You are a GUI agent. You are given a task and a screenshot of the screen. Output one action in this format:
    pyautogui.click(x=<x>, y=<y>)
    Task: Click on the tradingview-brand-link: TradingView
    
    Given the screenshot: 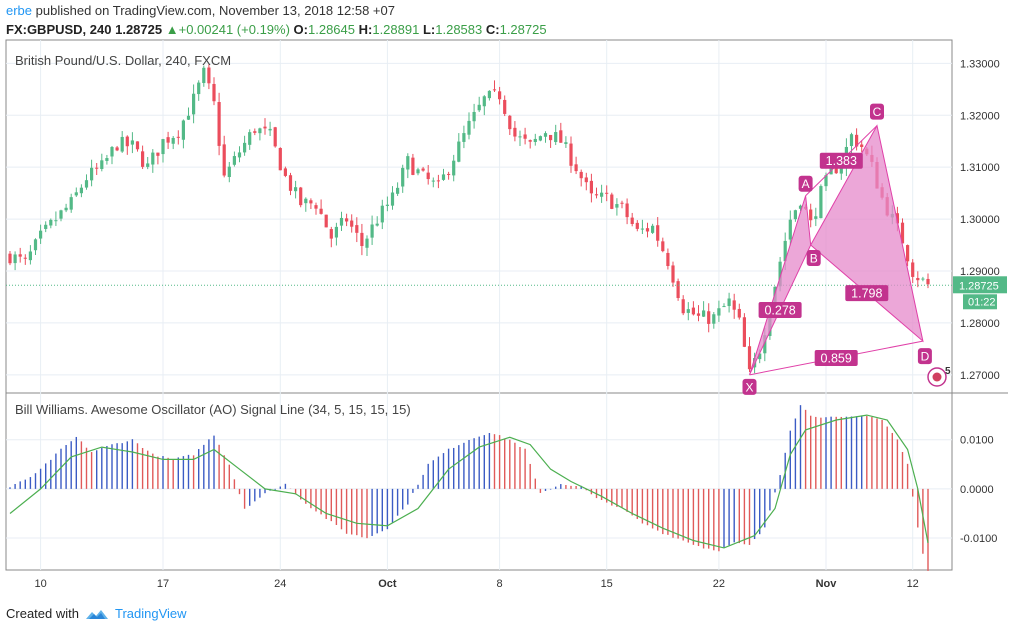 What is the action you would take?
    pyautogui.click(x=150, y=613)
    